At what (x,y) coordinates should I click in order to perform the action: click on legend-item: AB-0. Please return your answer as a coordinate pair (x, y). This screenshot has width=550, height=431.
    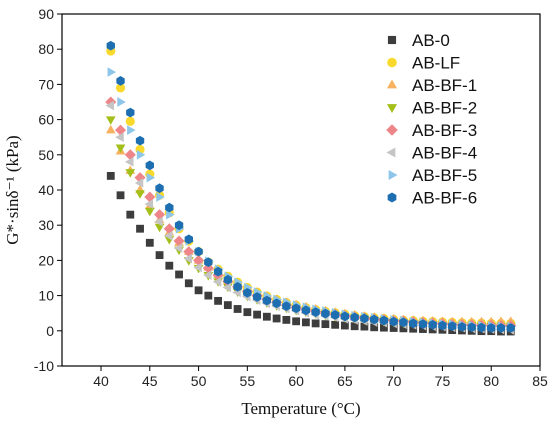
    Looking at the image, I should click on (418, 40).